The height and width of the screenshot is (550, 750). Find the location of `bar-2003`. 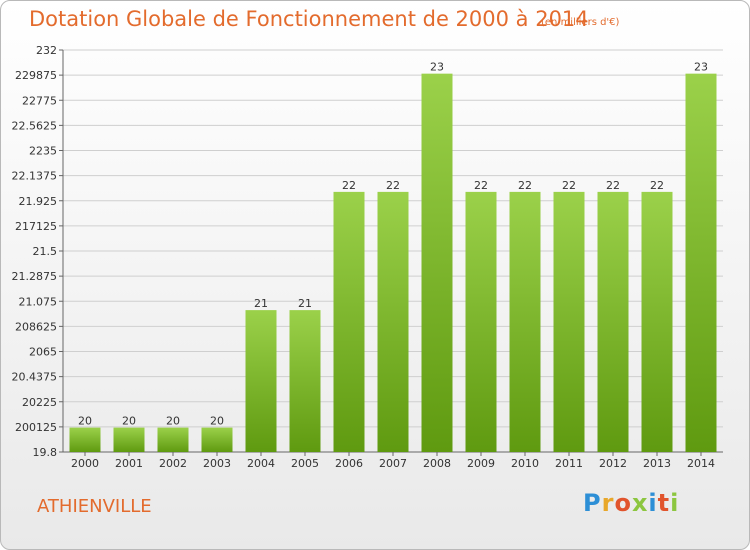

bar-2003 is located at coordinates (217, 439).